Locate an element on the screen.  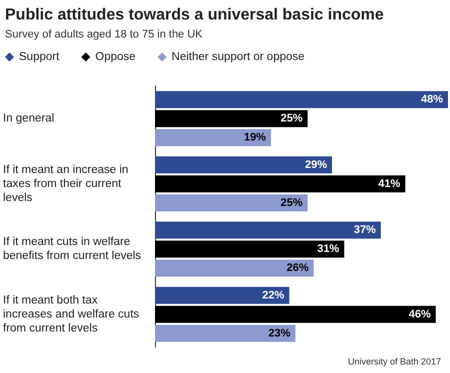
text: University of Bath 2017 is located at coordinates (395, 361).